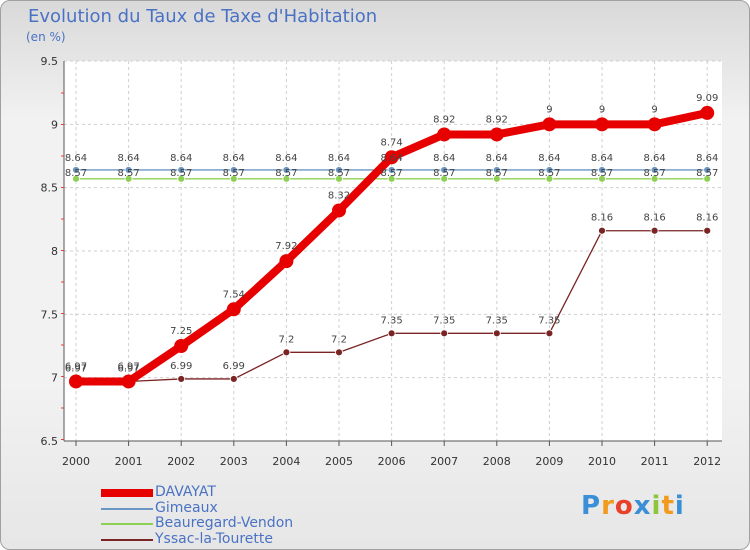 This screenshot has width=750, height=550. What do you see at coordinates (707, 461) in the screenshot?
I see `x-tick-label: 2012` at bounding box center [707, 461].